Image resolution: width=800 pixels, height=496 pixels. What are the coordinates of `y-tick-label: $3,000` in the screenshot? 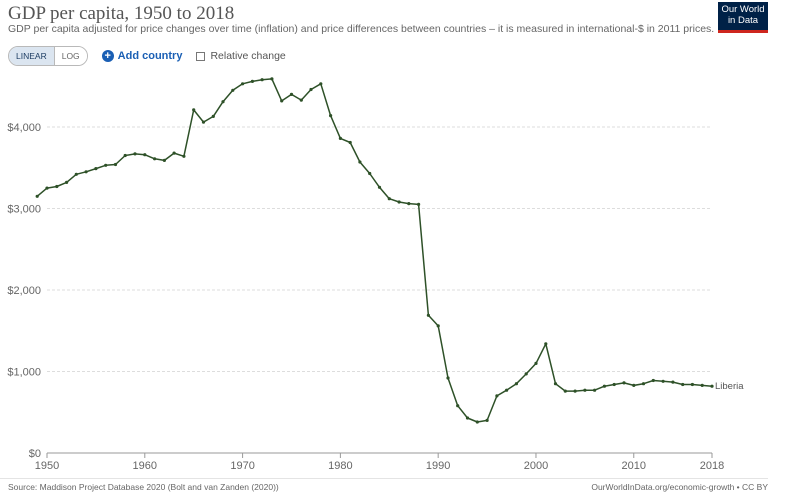 It's located at (24, 210).